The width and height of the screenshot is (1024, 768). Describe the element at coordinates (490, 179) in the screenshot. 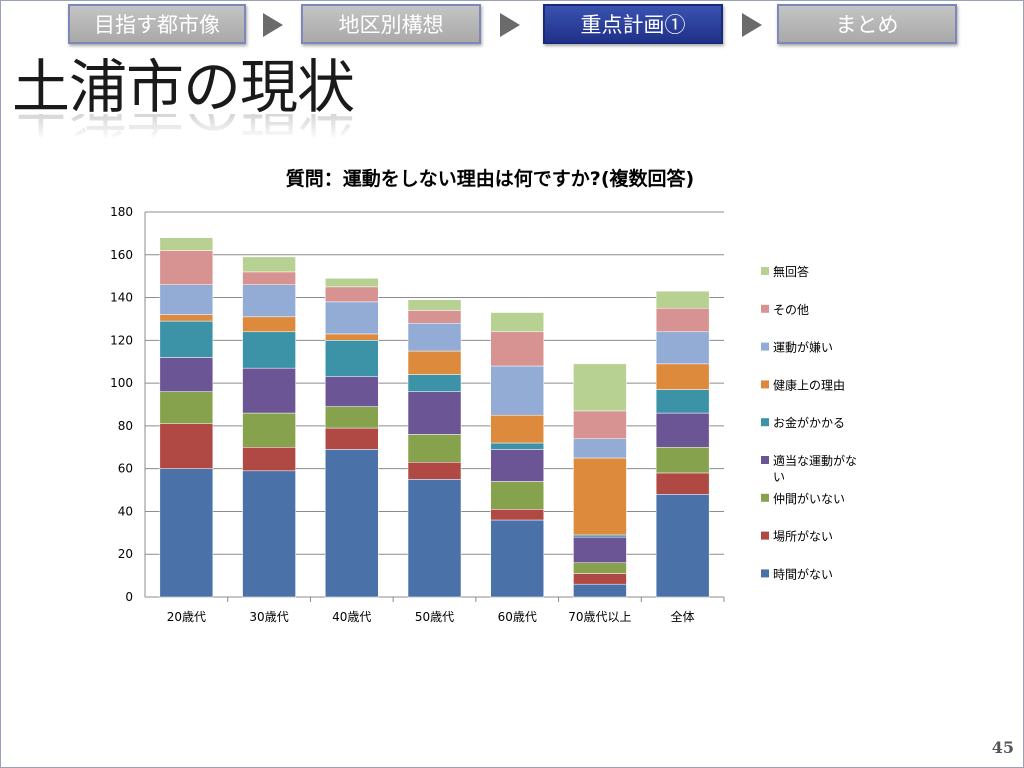

I see `chart-title: 質問：運動をしない理由は何ですか?(複数回答)` at that location.